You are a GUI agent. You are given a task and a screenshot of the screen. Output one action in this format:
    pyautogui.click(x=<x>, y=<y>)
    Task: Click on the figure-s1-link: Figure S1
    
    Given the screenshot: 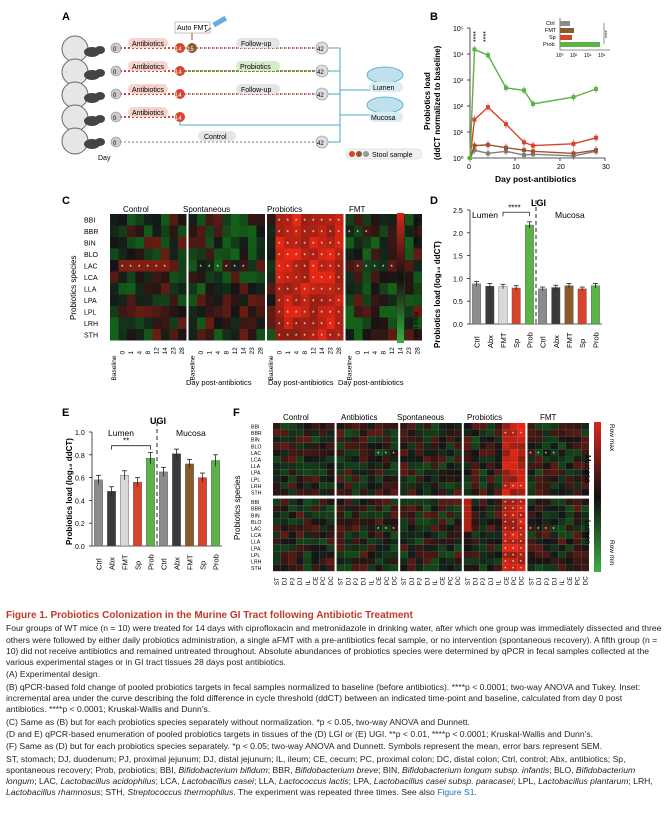 What is the action you would take?
    pyautogui.click(x=456, y=792)
    